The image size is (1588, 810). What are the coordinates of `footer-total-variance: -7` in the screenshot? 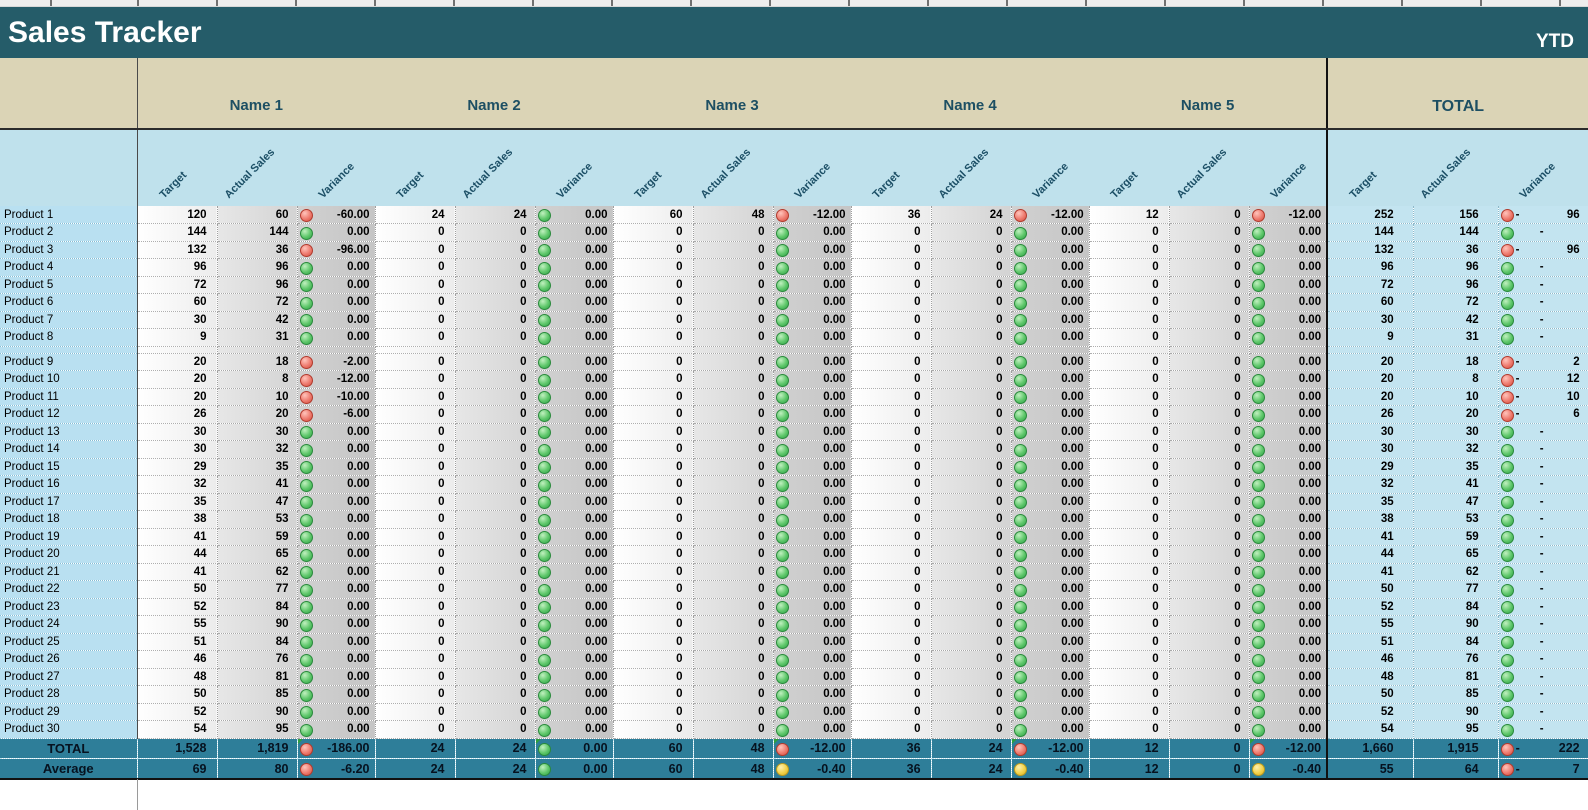 It's located at (1543, 769).